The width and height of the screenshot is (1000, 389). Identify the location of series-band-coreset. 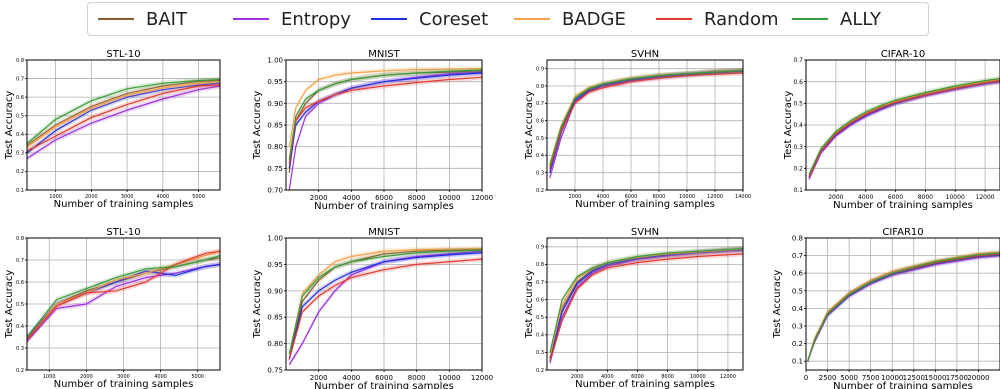
(646, 122).